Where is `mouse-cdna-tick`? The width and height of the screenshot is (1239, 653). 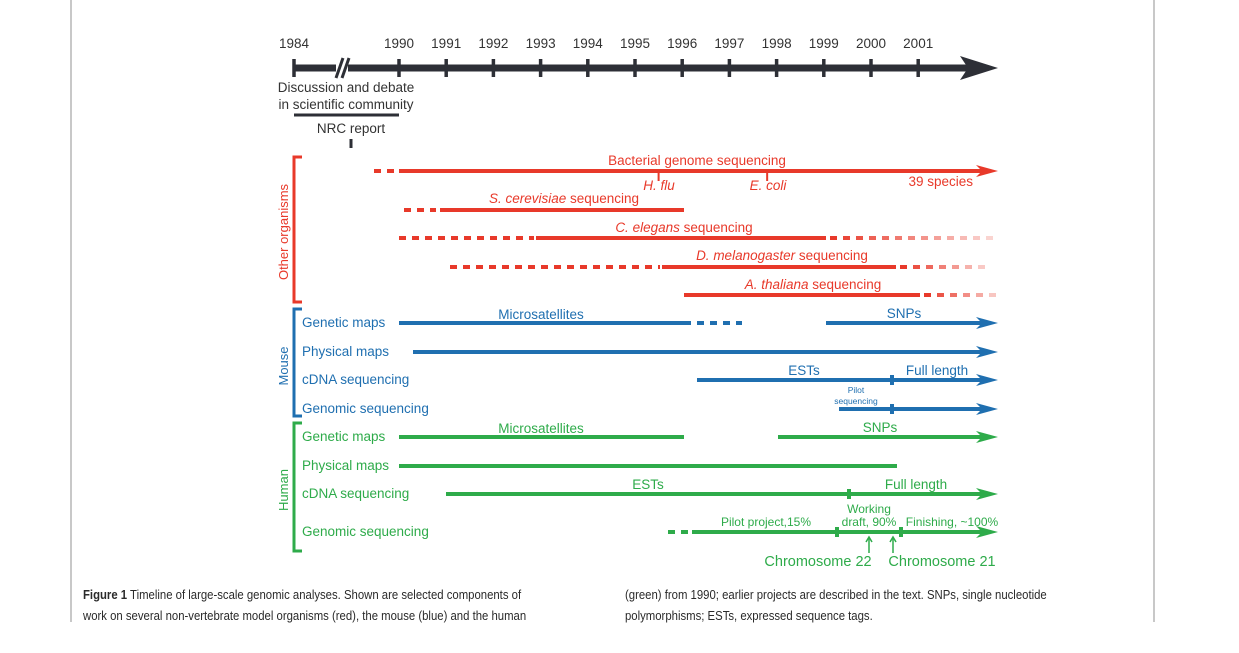 mouse-cdna-tick is located at coordinates (892, 380).